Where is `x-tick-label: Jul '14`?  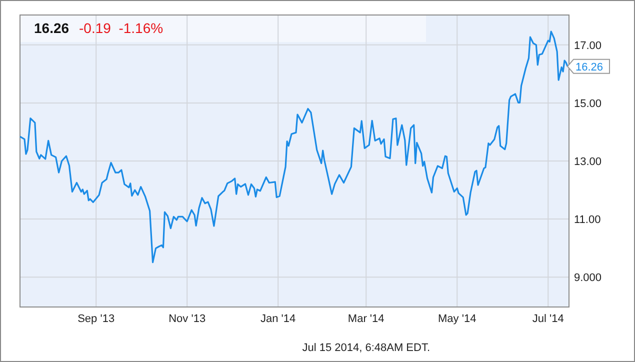 x-tick-label: Jul '14 is located at coordinates (548, 319).